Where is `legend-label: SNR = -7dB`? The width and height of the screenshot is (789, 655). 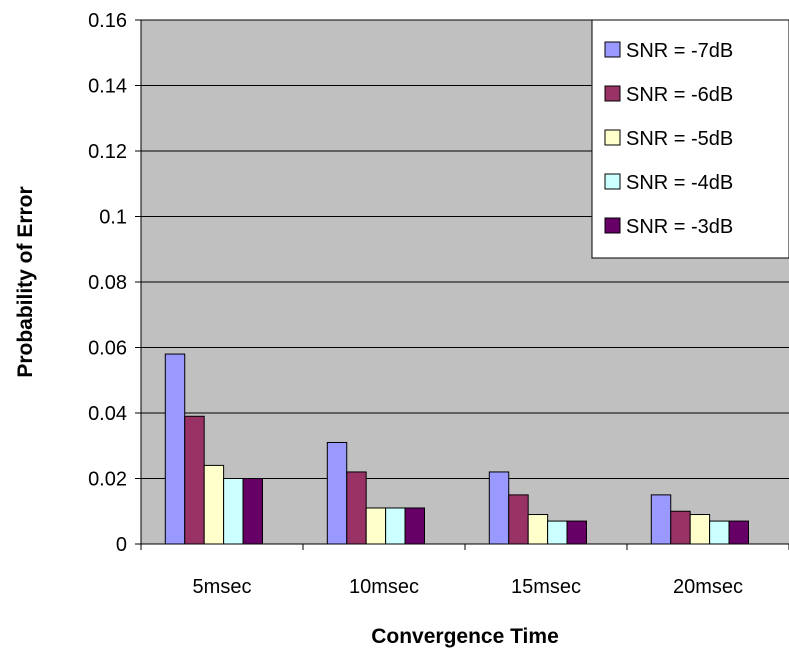 legend-label: SNR = -7dB is located at coordinates (679, 51).